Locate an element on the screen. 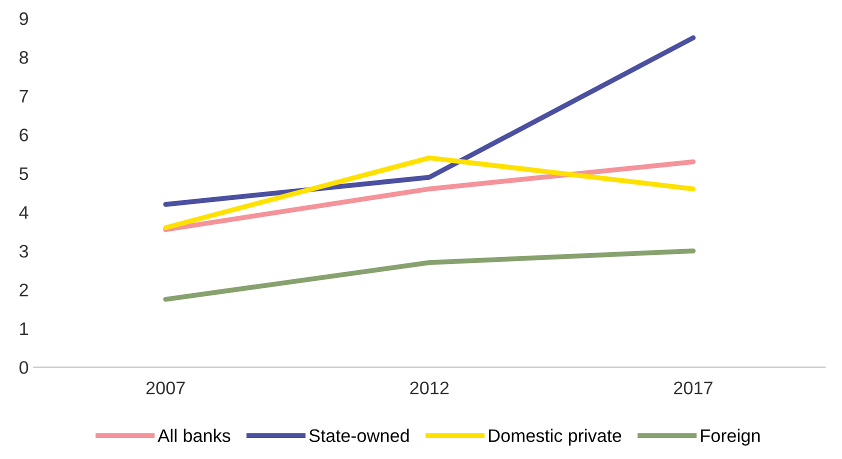 This screenshot has height=459, width=842. y-tick-label: 3 is located at coordinates (23, 251).